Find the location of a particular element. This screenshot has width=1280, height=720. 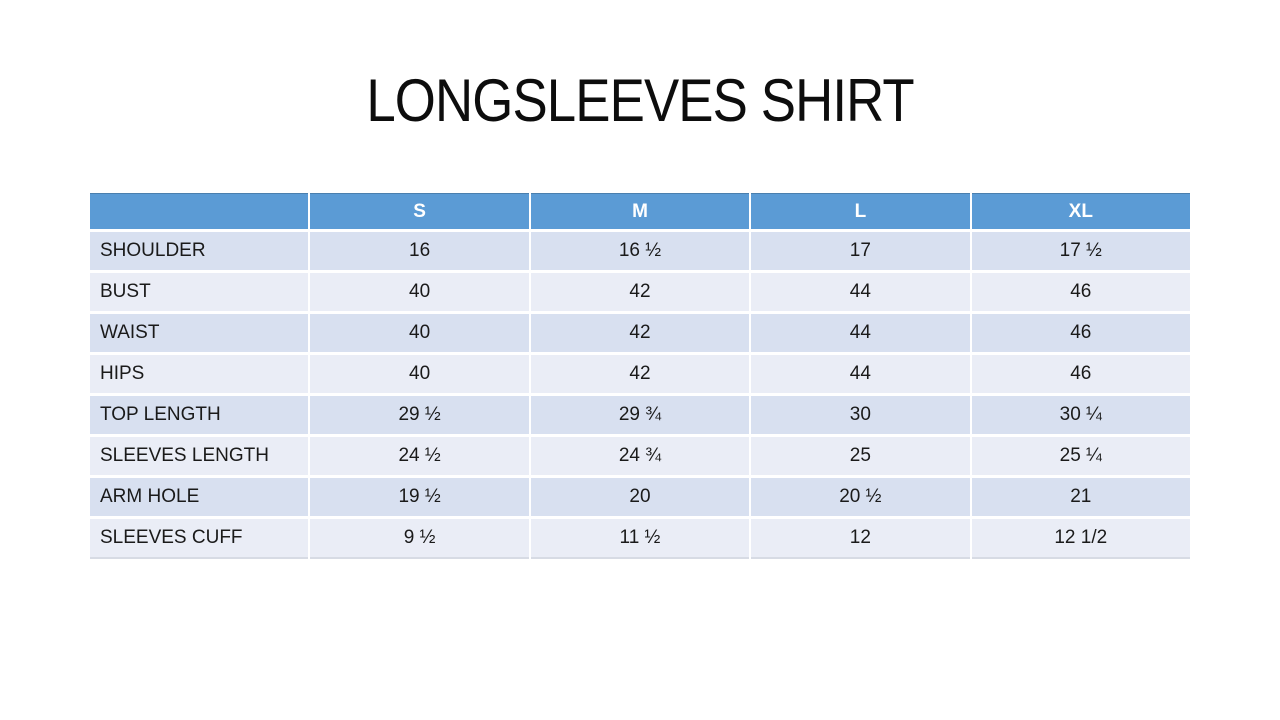

table-row: WAIST 40 42 44 46 is located at coordinates (640, 333).